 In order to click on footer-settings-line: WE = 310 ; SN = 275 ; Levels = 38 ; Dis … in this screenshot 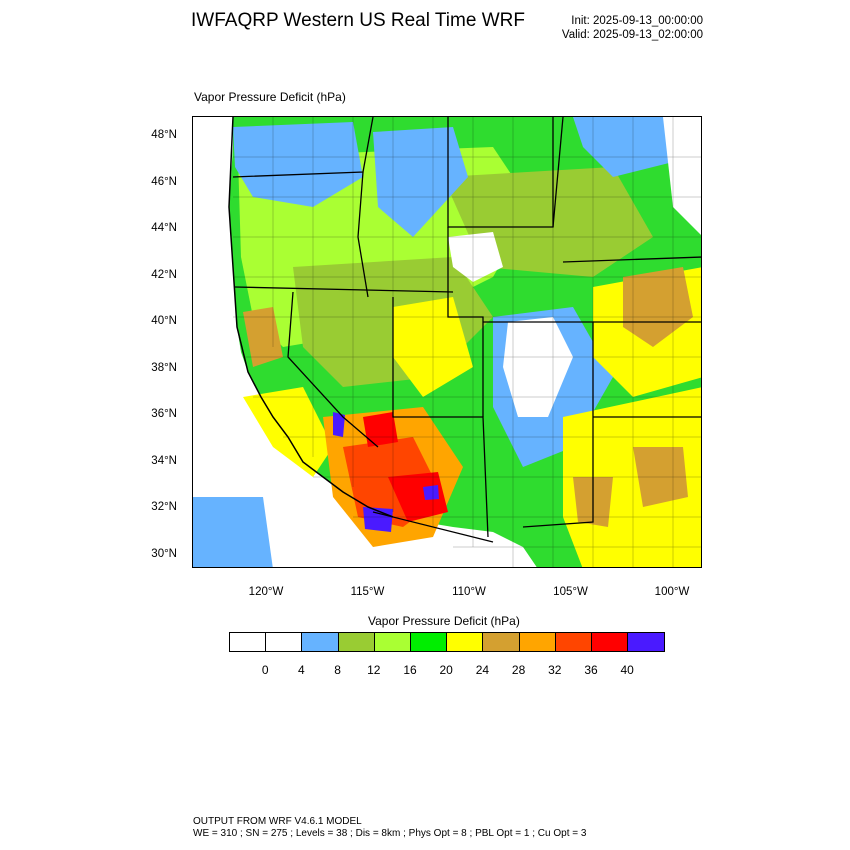, I will do `click(390, 833)`.